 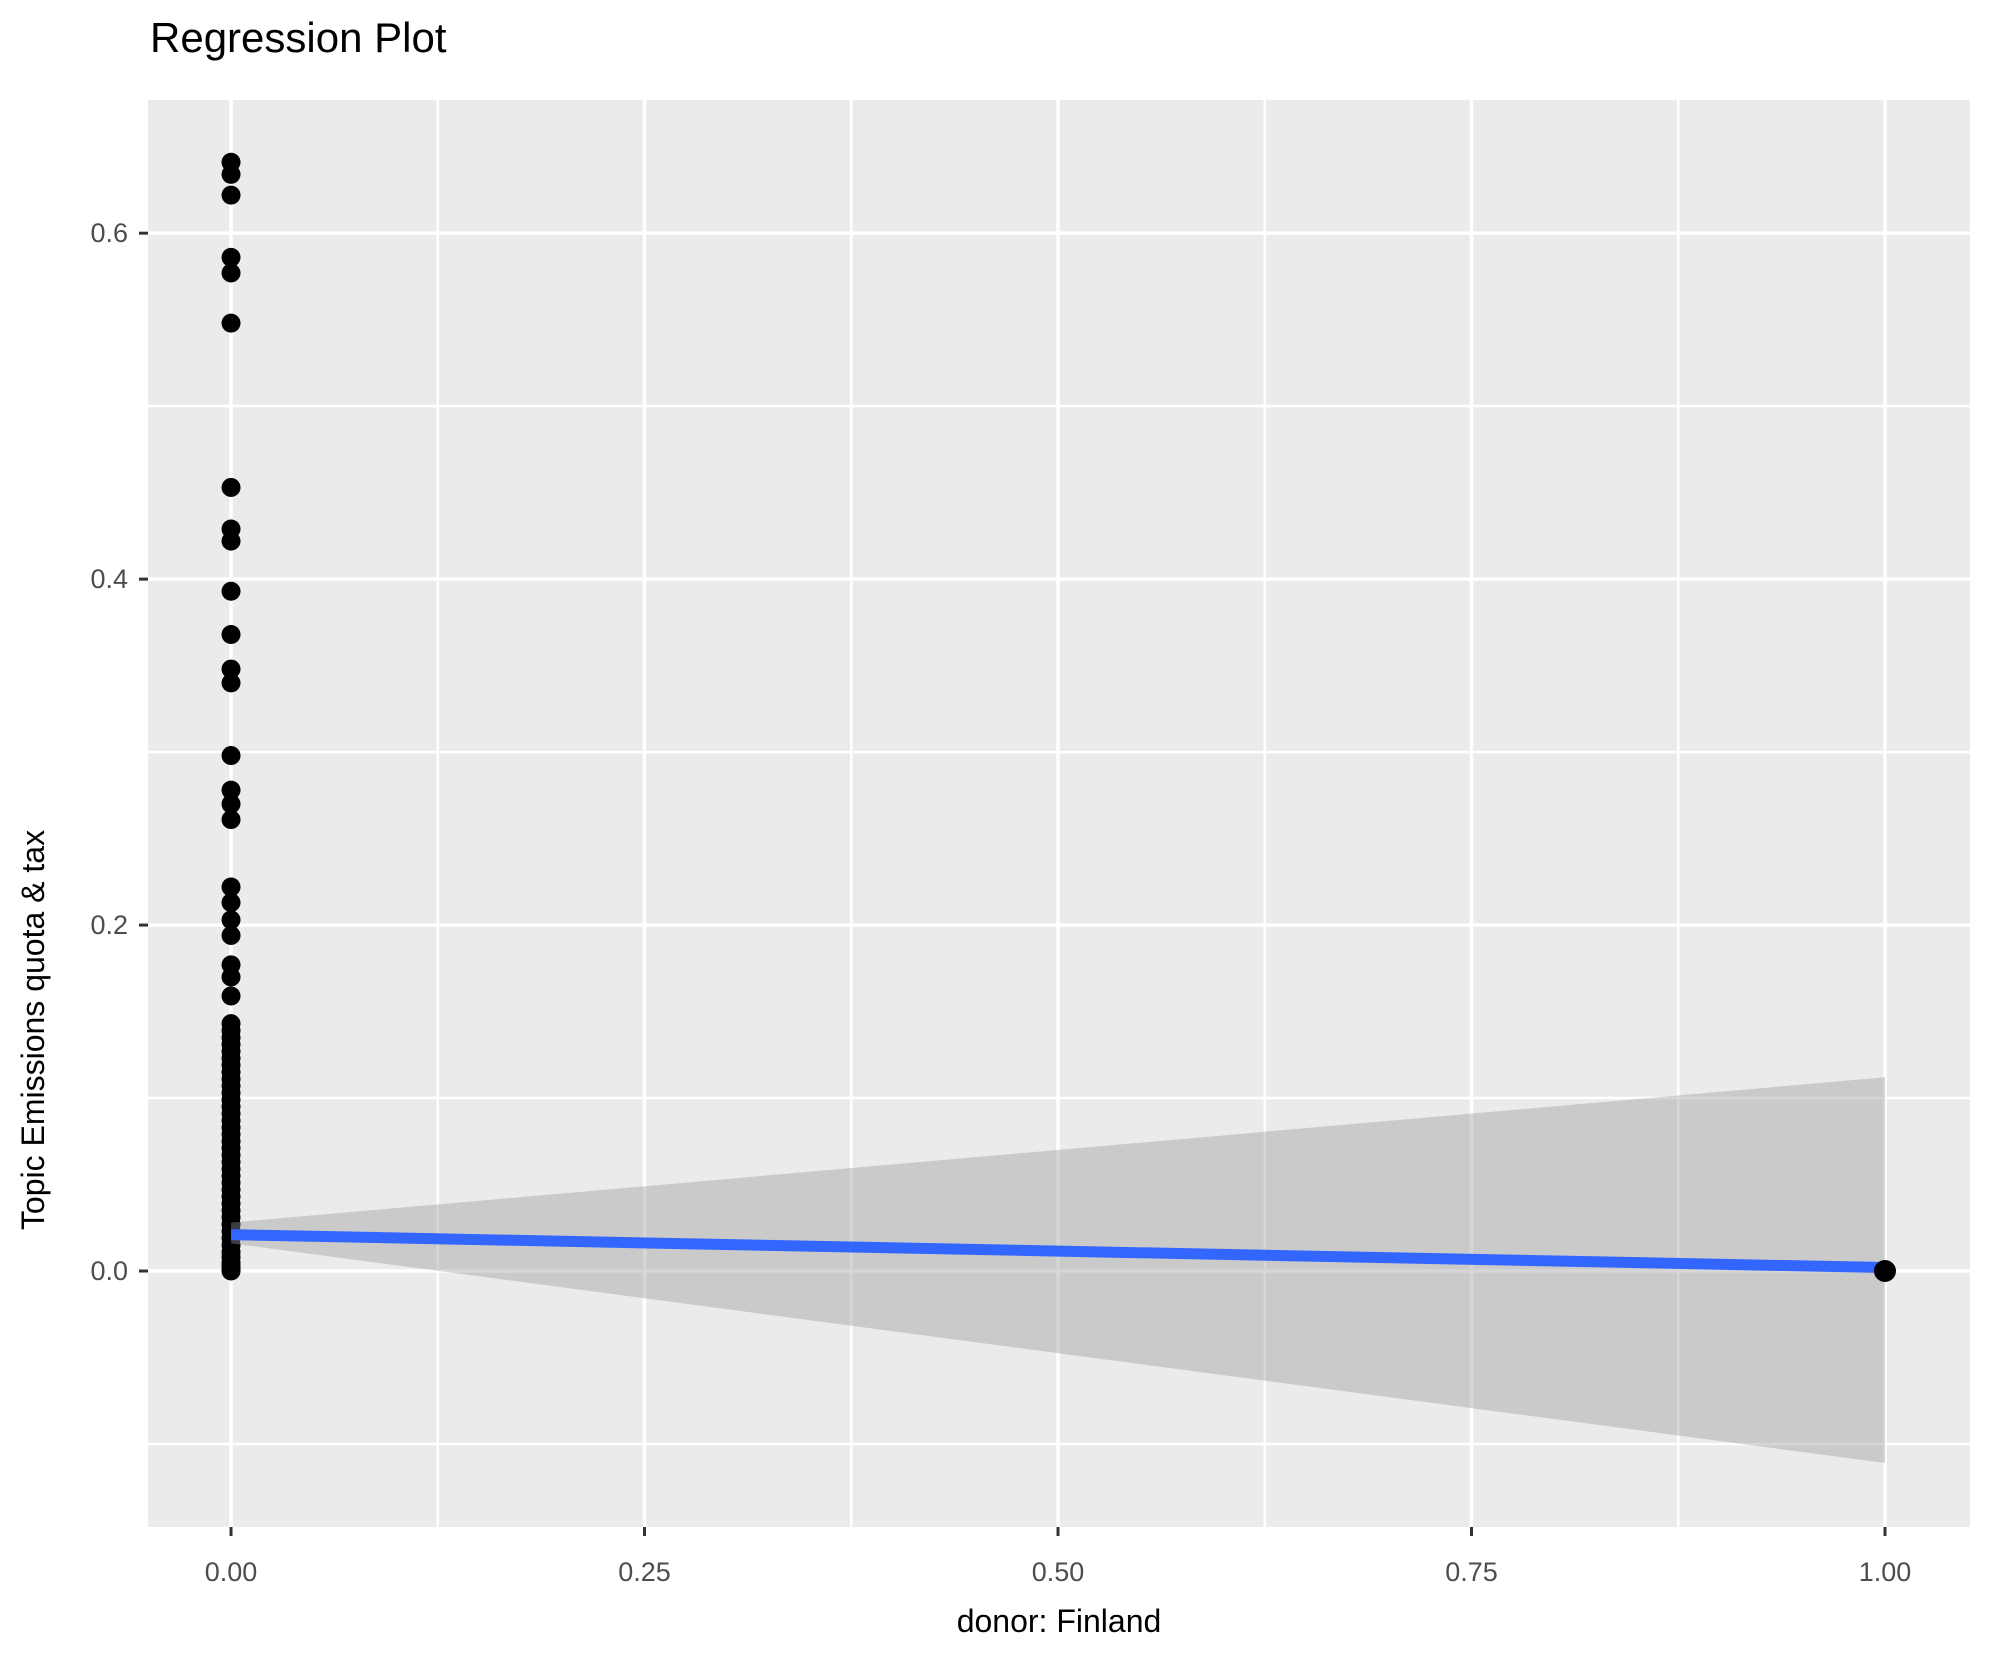 I want to click on x-tick-label: 0.75, so click(x=1471, y=1572).